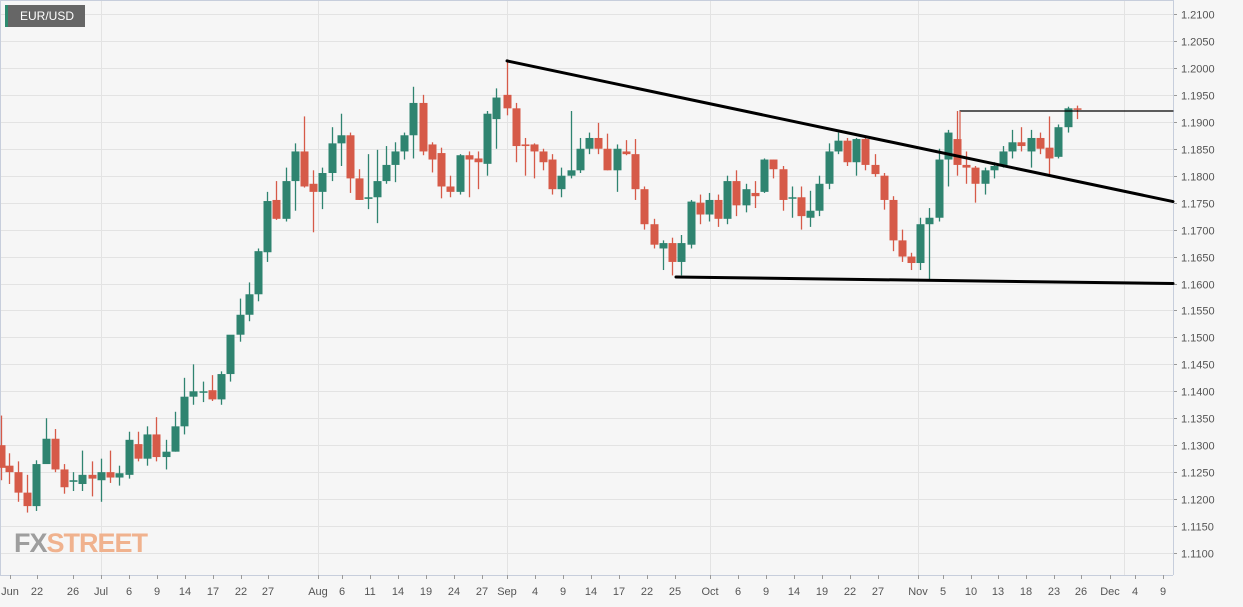 The height and width of the screenshot is (607, 1243). I want to click on trendline-horizontal-support, so click(924, 280).